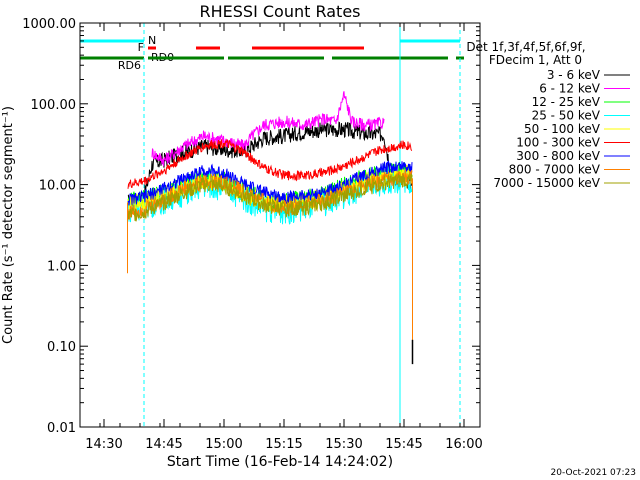  What do you see at coordinates (570, 89) in the screenshot?
I see `legend-label: 6 - 12 keV` at bounding box center [570, 89].